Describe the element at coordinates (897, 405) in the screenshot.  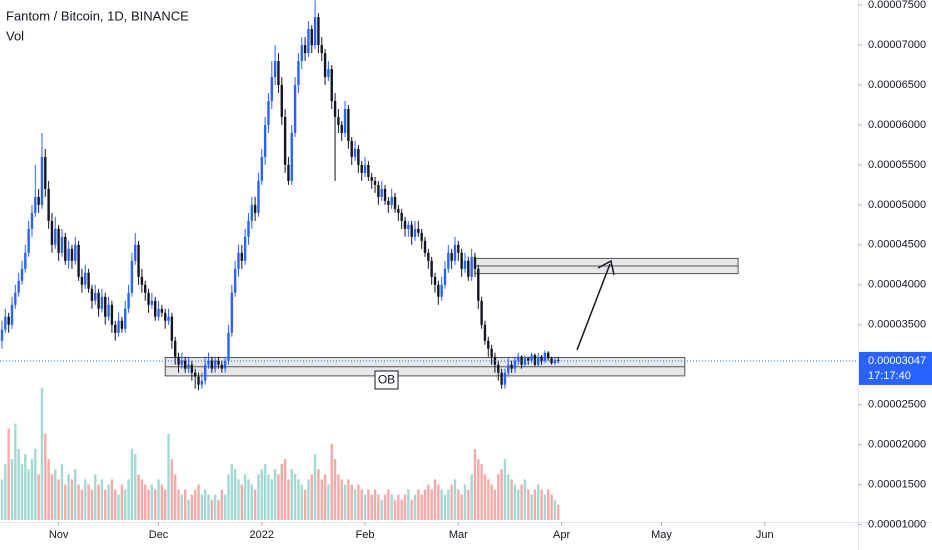
I see `y-tick-label: 0.00002500` at that location.